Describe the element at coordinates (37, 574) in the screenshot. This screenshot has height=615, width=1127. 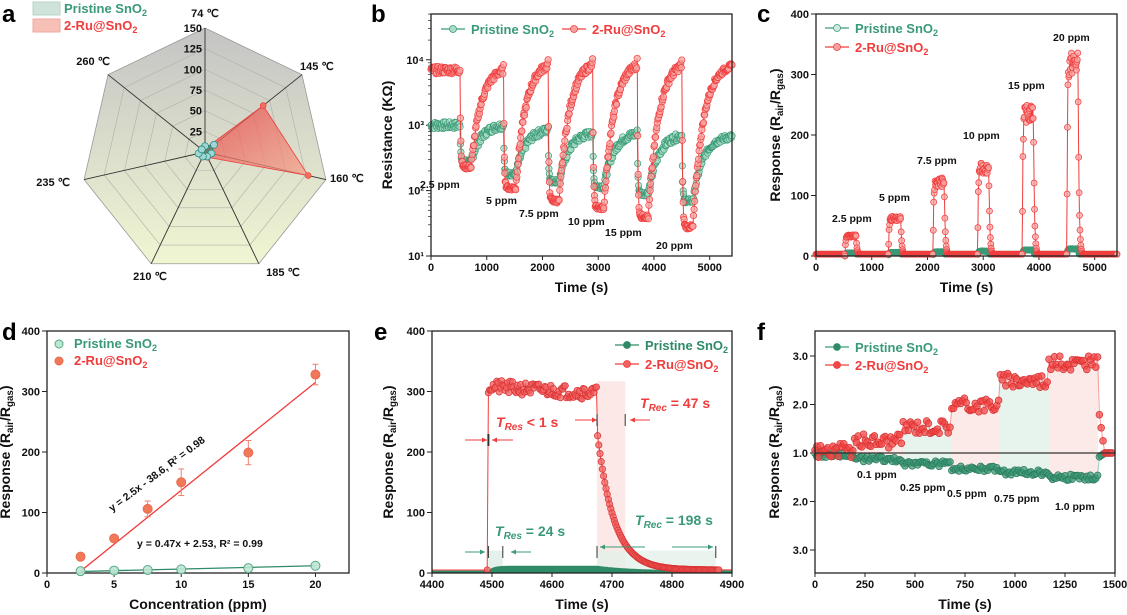
I see `y-tick-label: 0` at that location.